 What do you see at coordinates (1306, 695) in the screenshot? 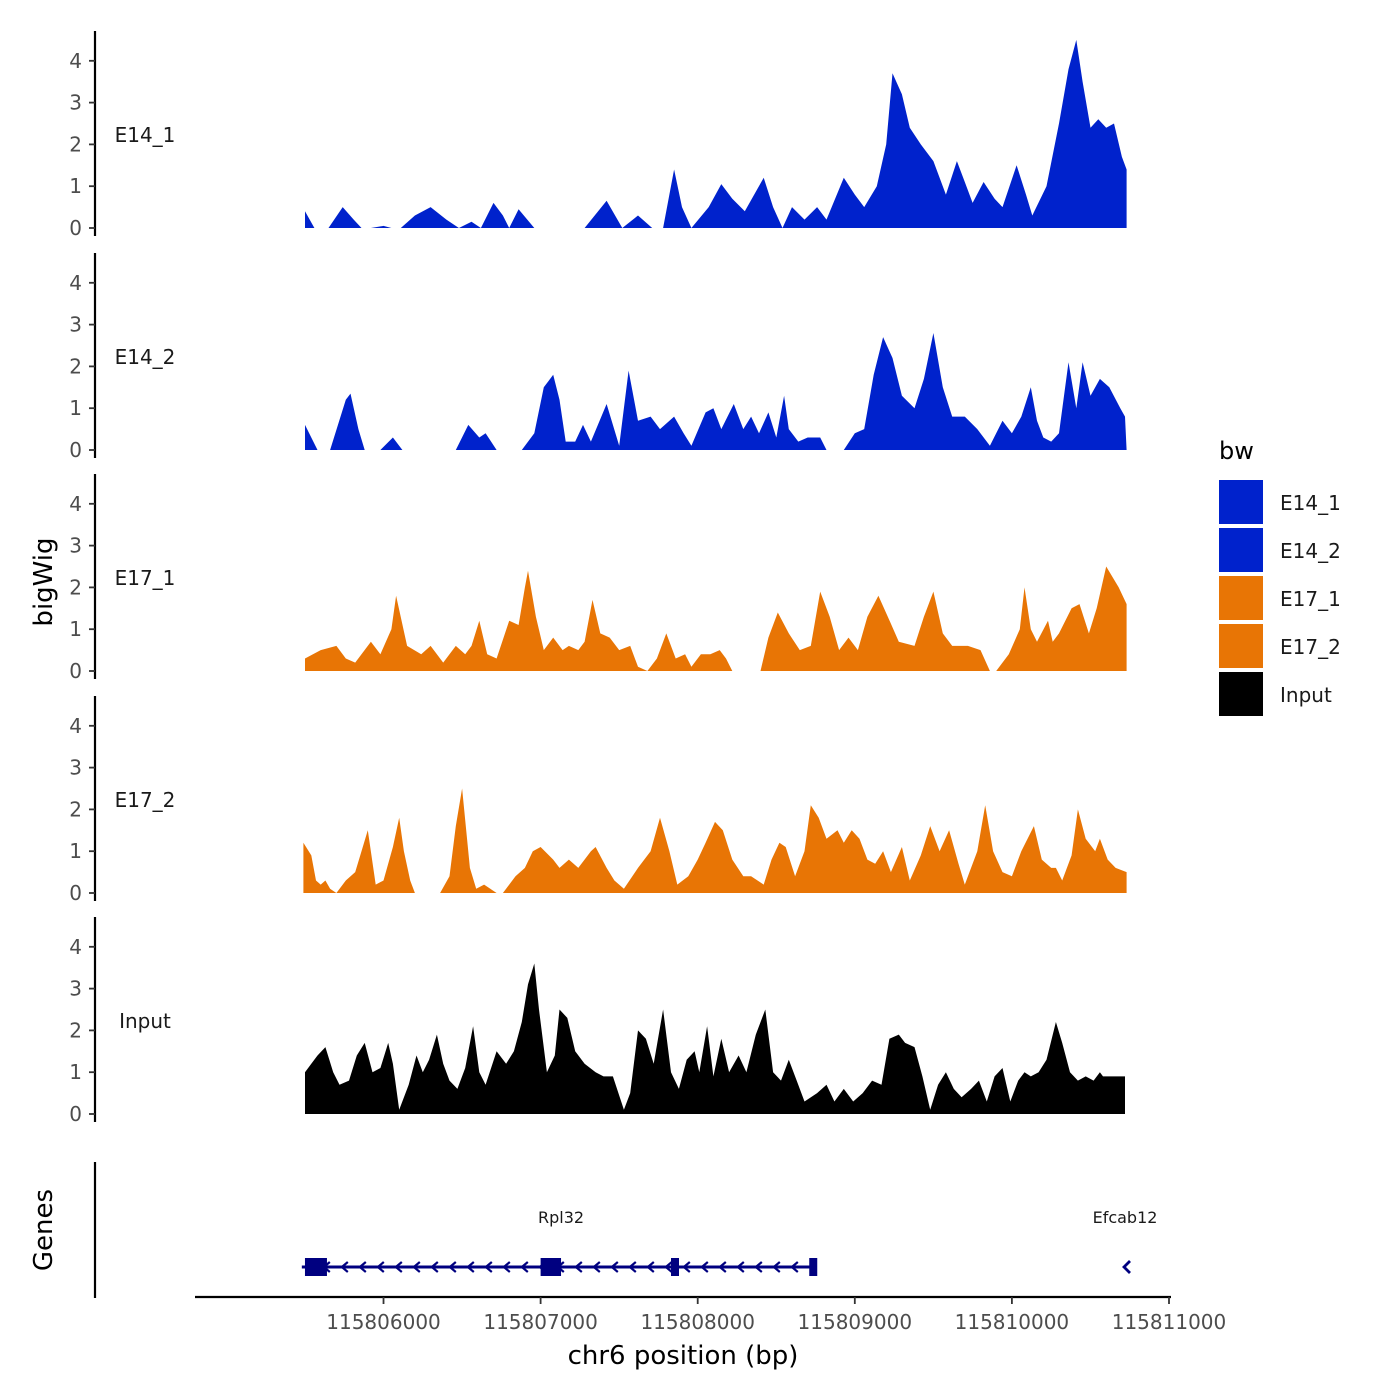
I see `legend-label-Input: Input` at bounding box center [1306, 695].